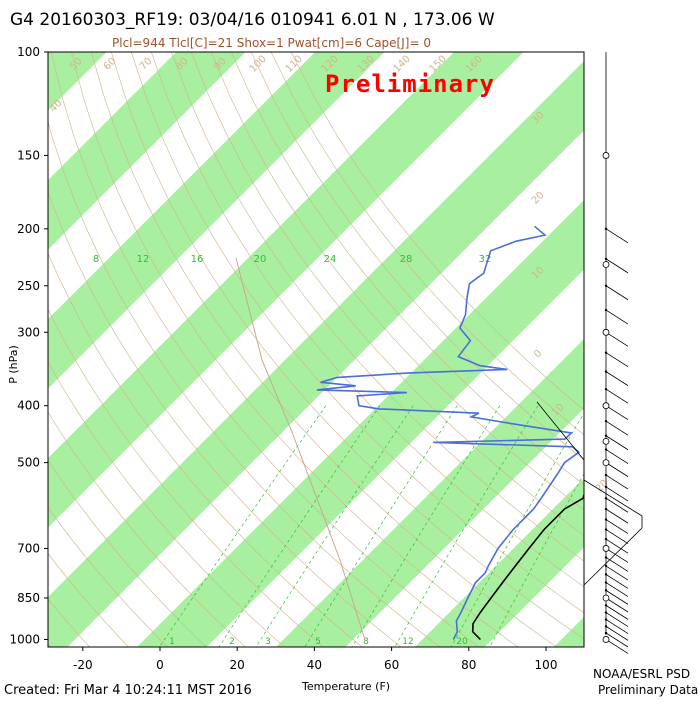 Image resolution: width=700 pixels, height=704 pixels. Describe the element at coordinates (237, 665) in the screenshot. I see `temperature-tick-label: 20` at that location.